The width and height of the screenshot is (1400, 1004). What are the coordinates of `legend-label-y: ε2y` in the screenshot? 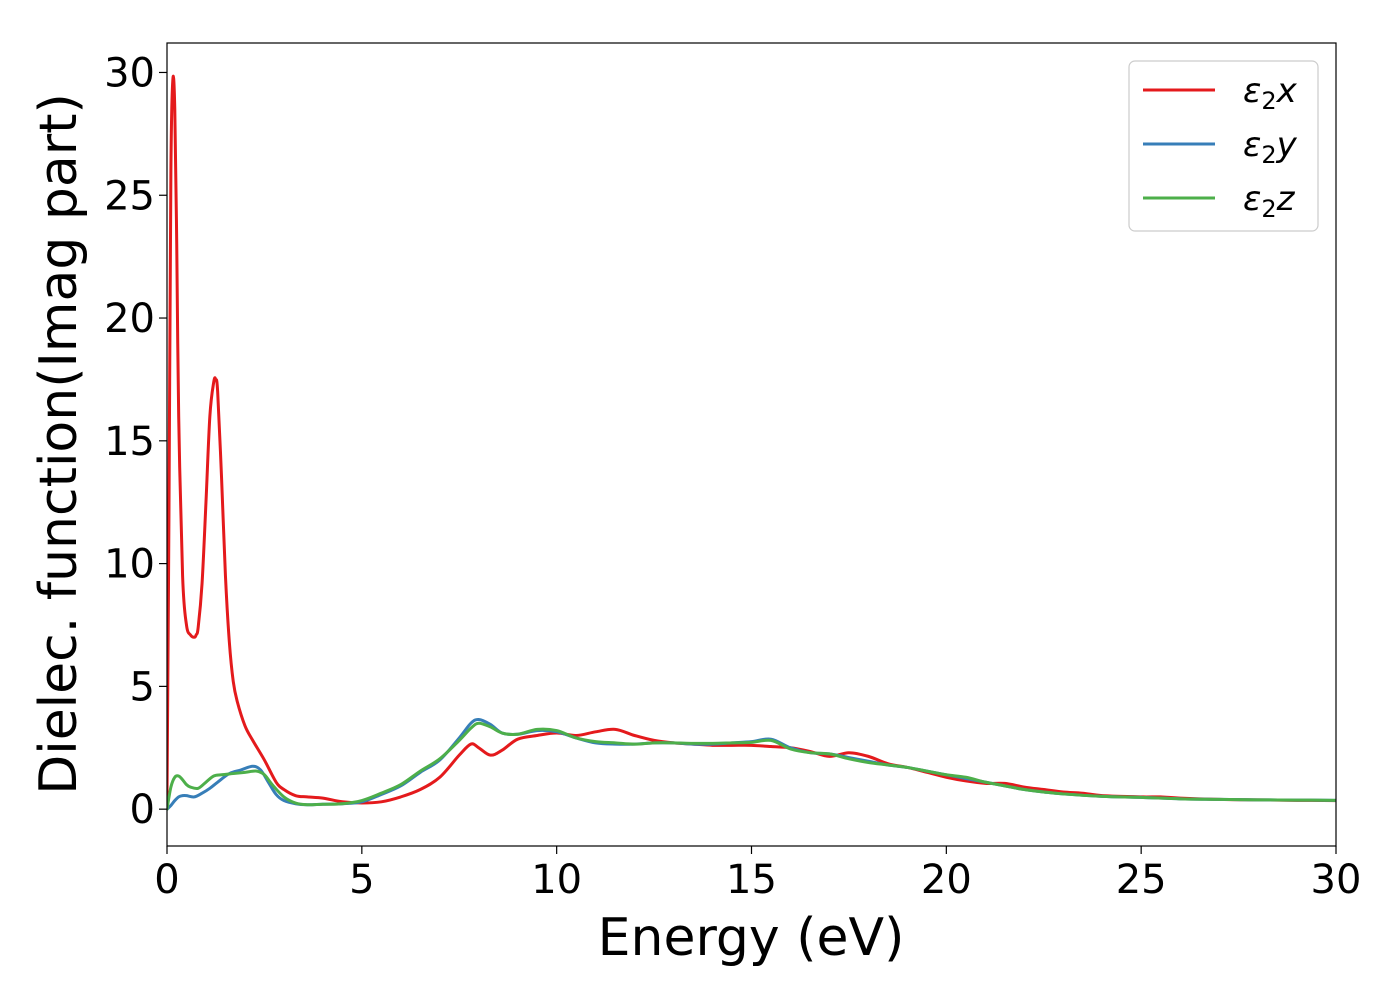 It's located at (1270, 147).